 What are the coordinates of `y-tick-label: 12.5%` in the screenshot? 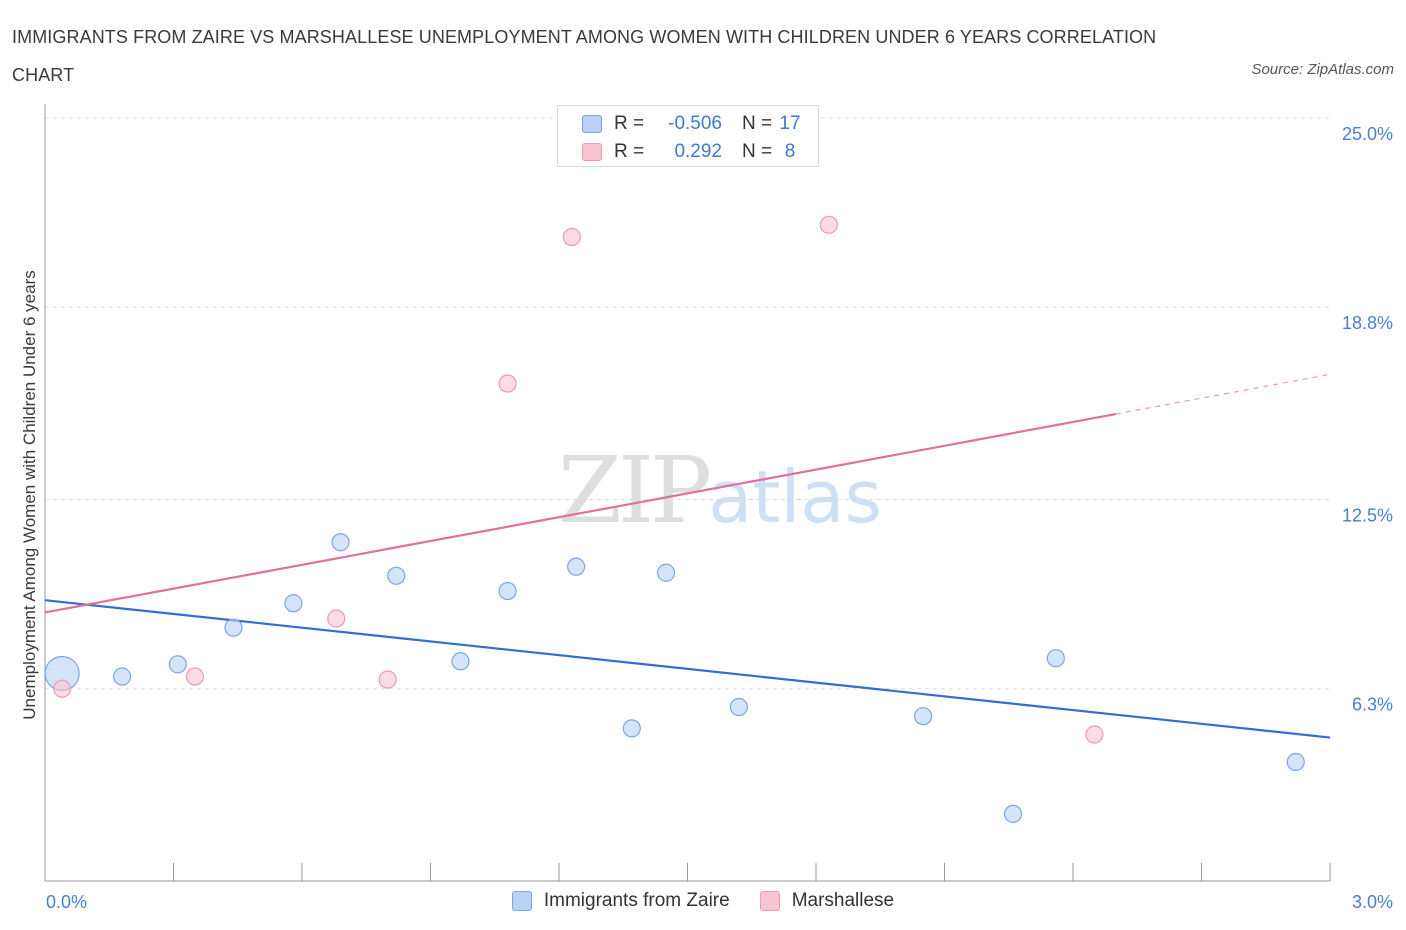 It's located at (1367, 516).